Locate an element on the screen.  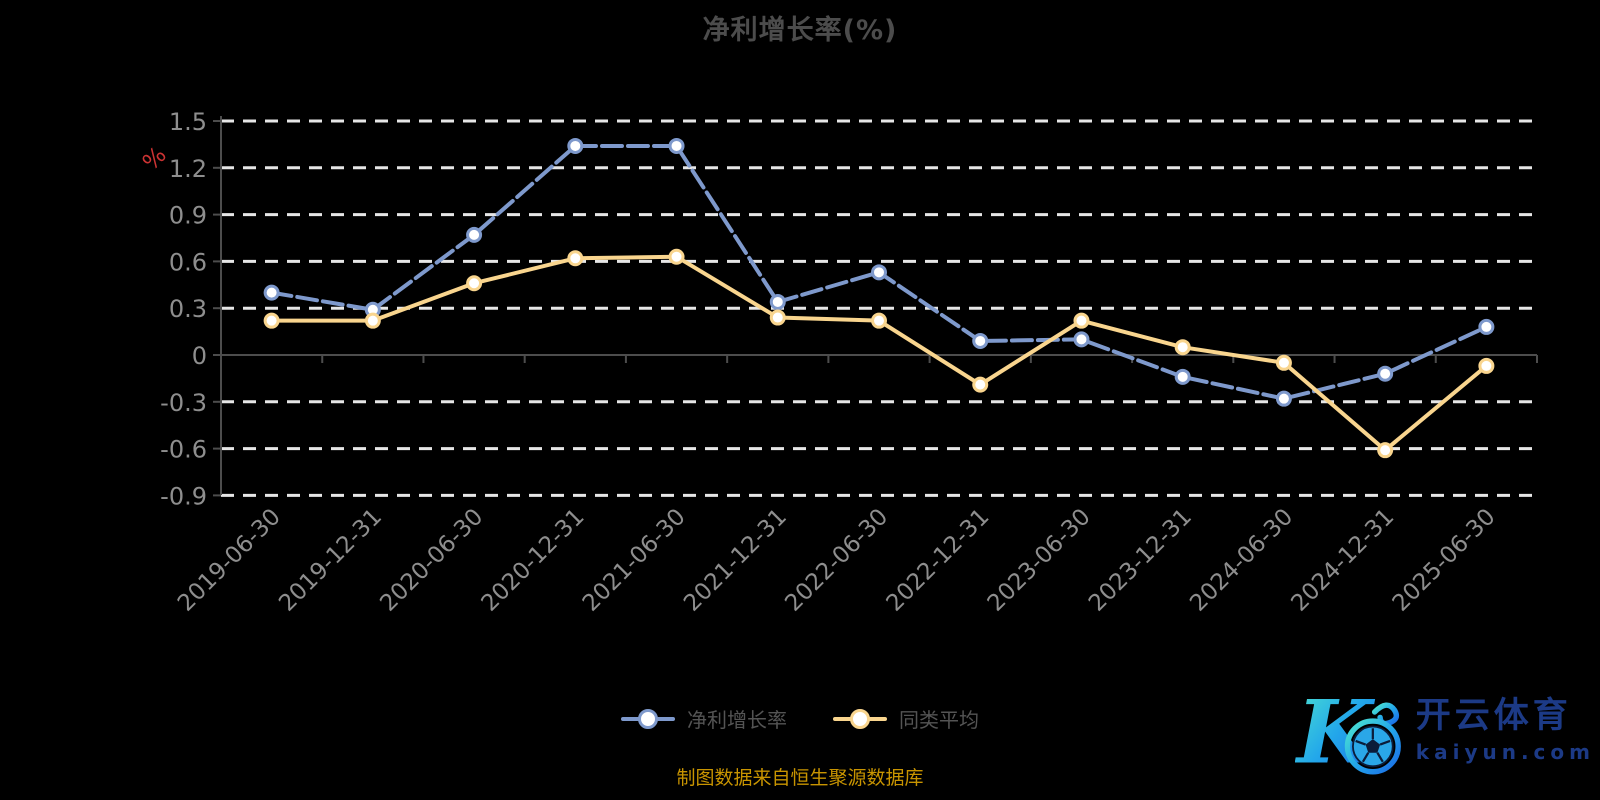
y-axis-label: -0.3 is located at coordinates (183, 403).